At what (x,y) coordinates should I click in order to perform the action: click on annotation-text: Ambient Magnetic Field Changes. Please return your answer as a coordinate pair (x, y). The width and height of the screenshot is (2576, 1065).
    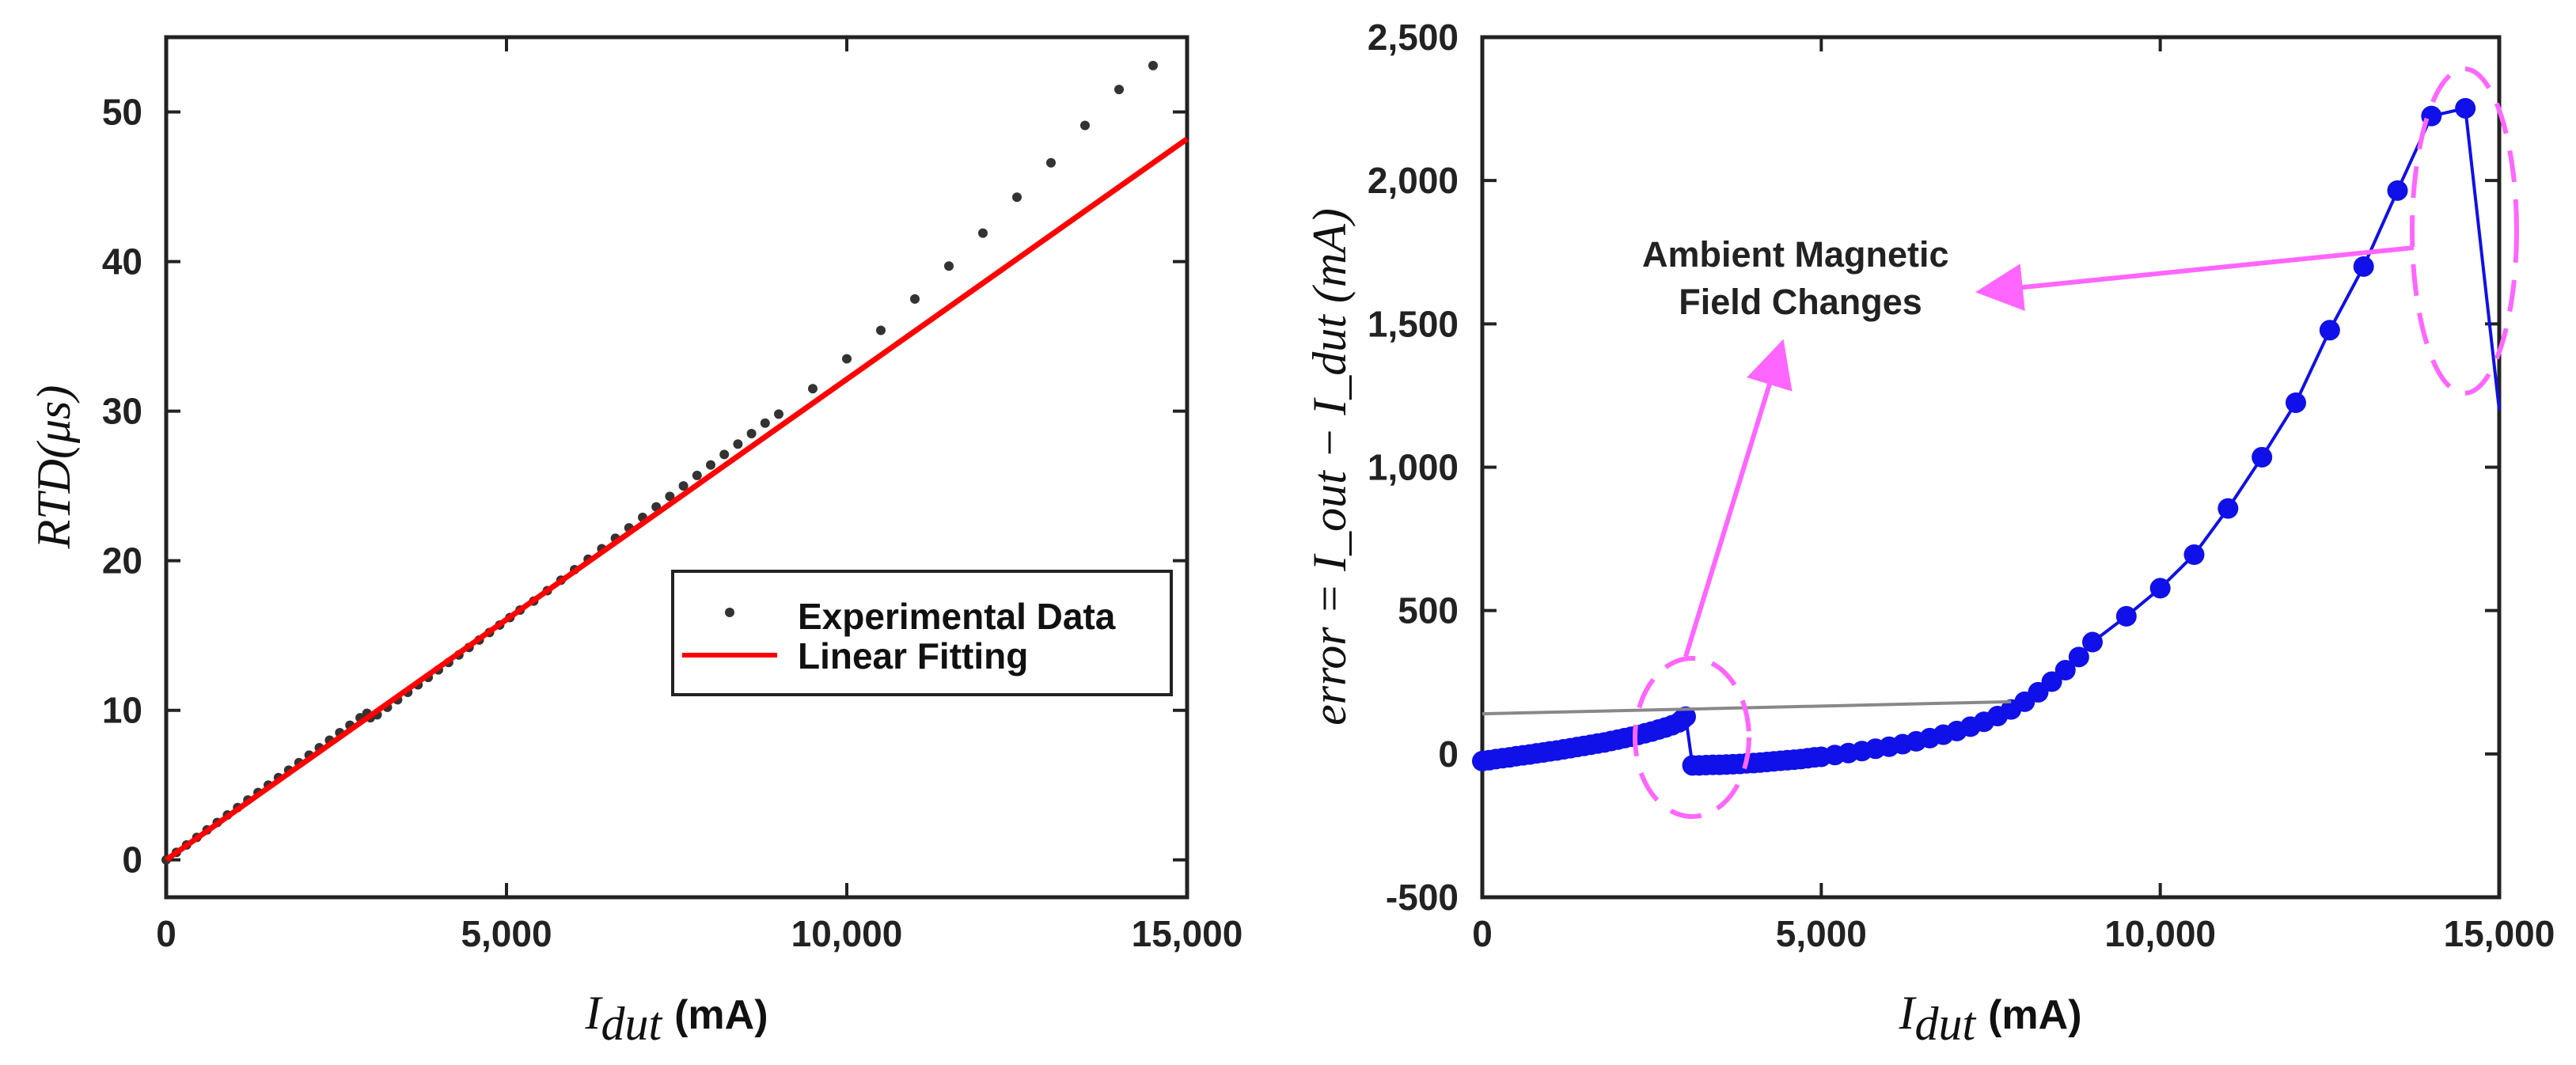
    Looking at the image, I should click on (1800, 278).